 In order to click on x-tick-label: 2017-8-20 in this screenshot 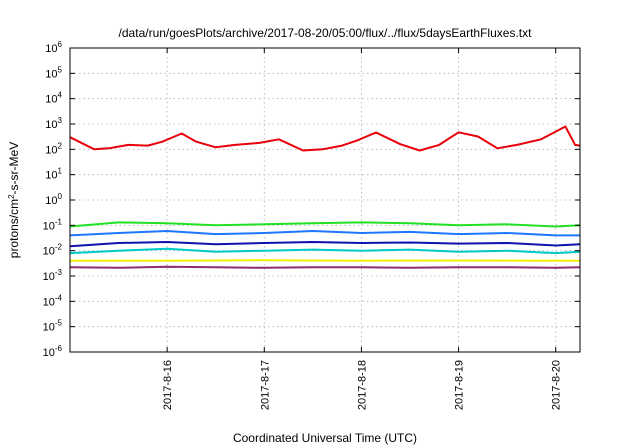, I will do `click(557, 385)`.